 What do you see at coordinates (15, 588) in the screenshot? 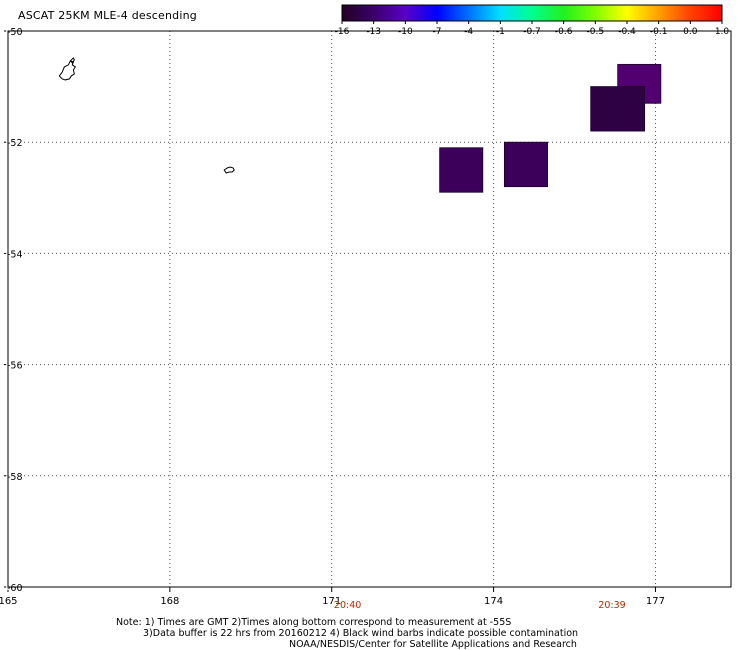
I see `lat-tick-label: -60` at bounding box center [15, 588].